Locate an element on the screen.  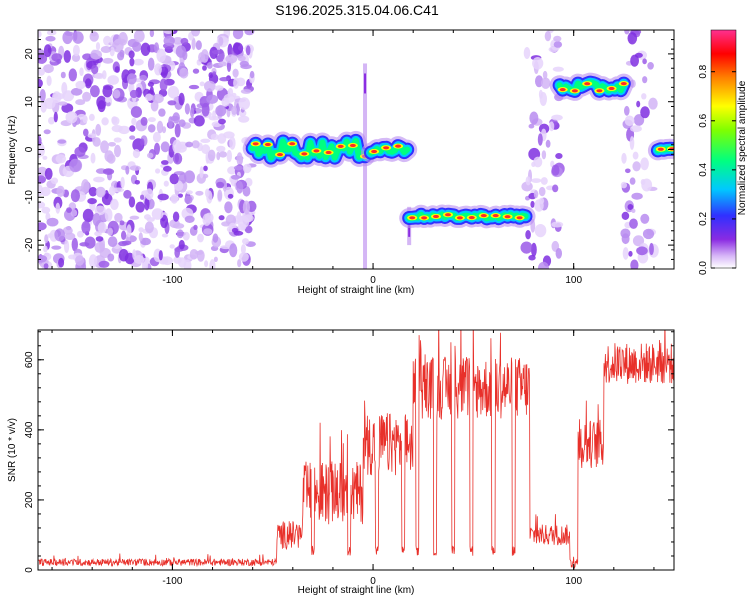
track-band is located at coordinates (308, 149).